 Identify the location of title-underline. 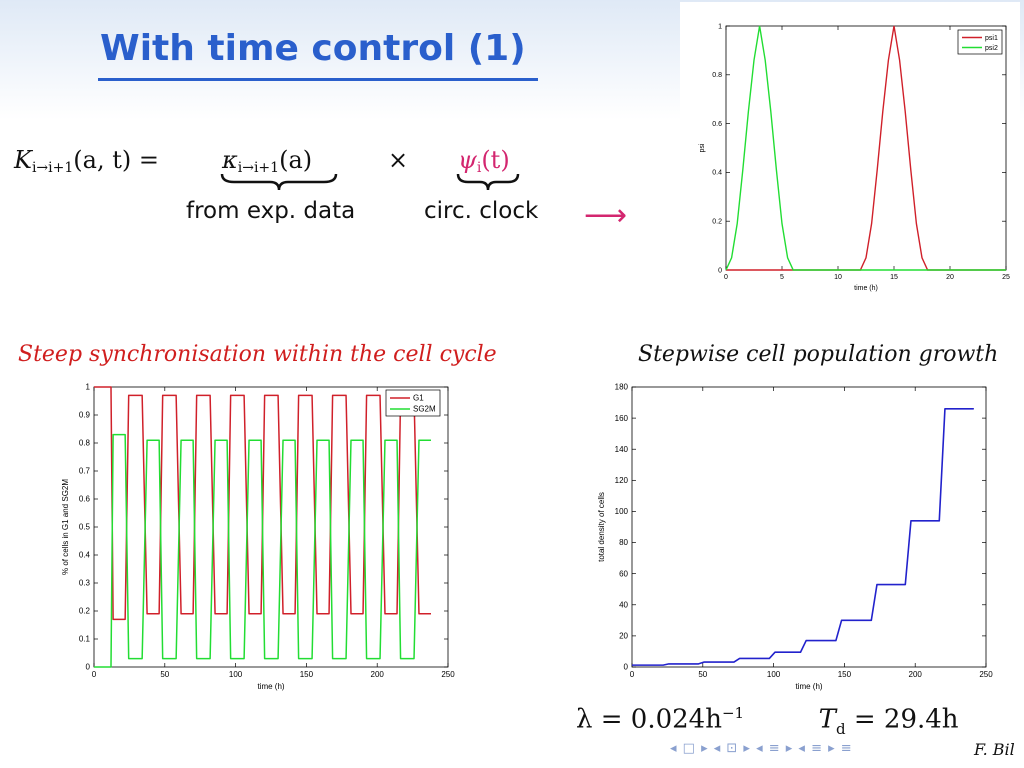
(318, 79).